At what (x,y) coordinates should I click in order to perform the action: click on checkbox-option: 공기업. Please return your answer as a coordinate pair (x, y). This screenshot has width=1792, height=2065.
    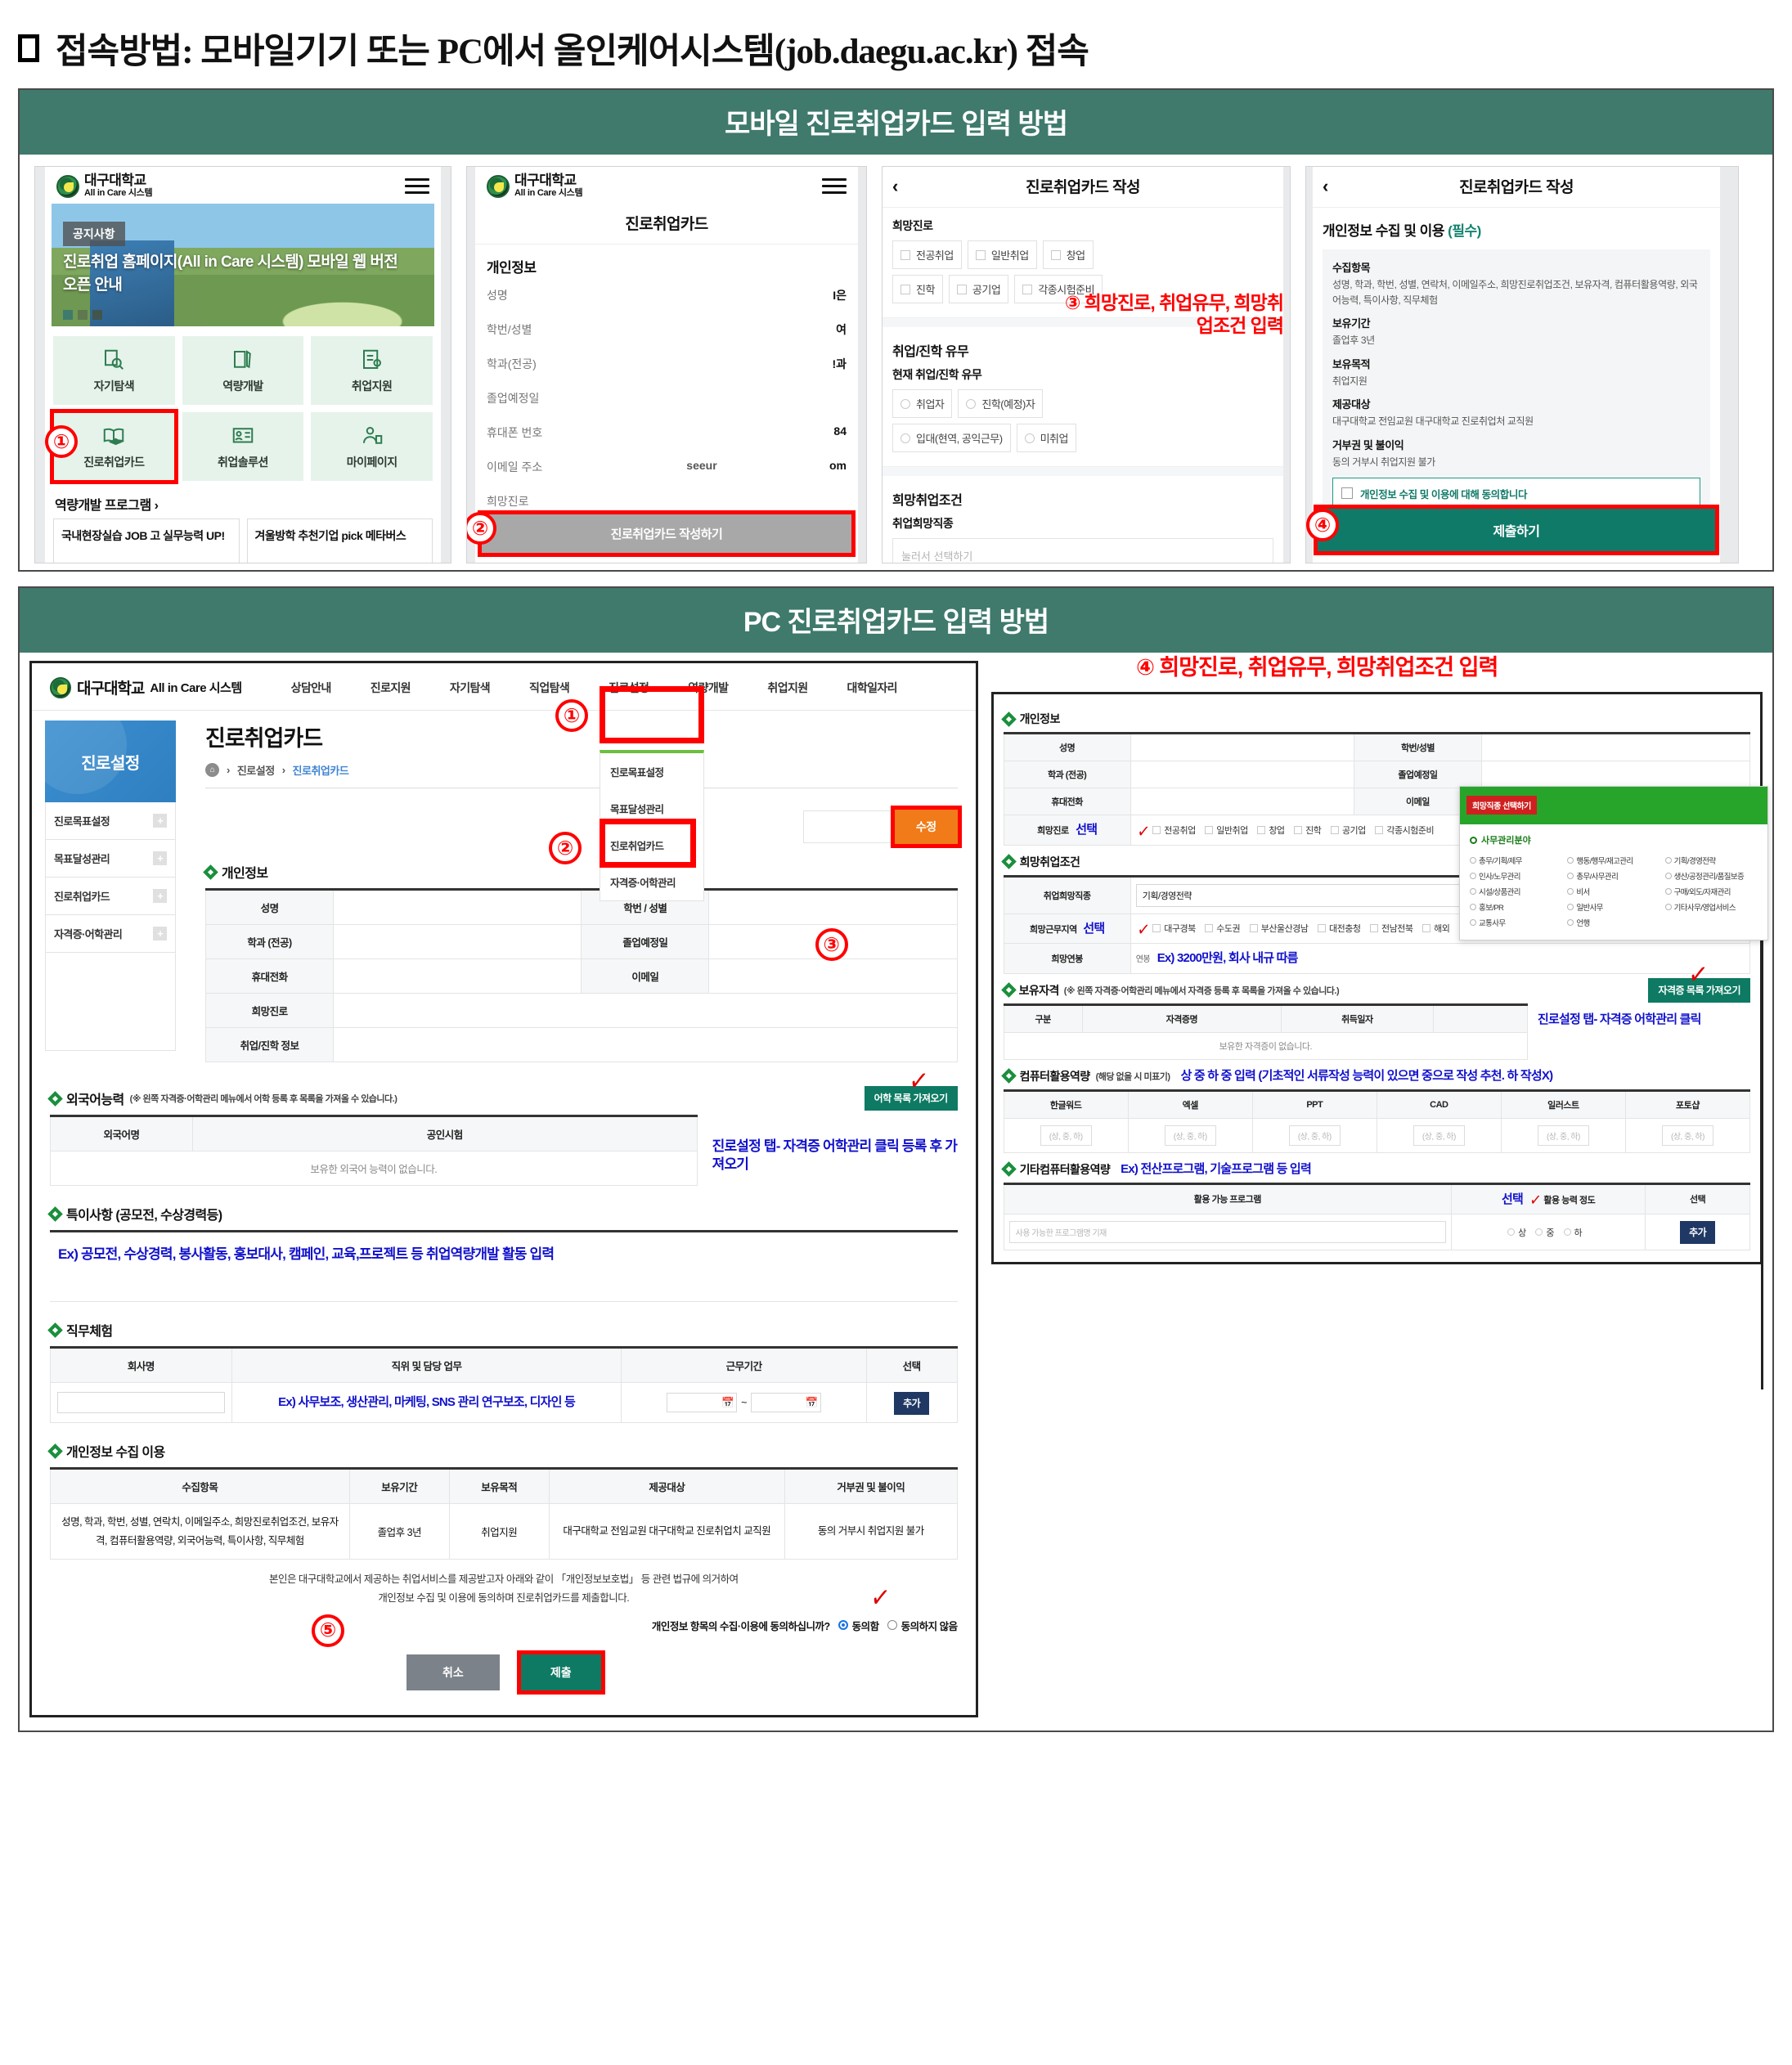
    Looking at the image, I should click on (1348, 830).